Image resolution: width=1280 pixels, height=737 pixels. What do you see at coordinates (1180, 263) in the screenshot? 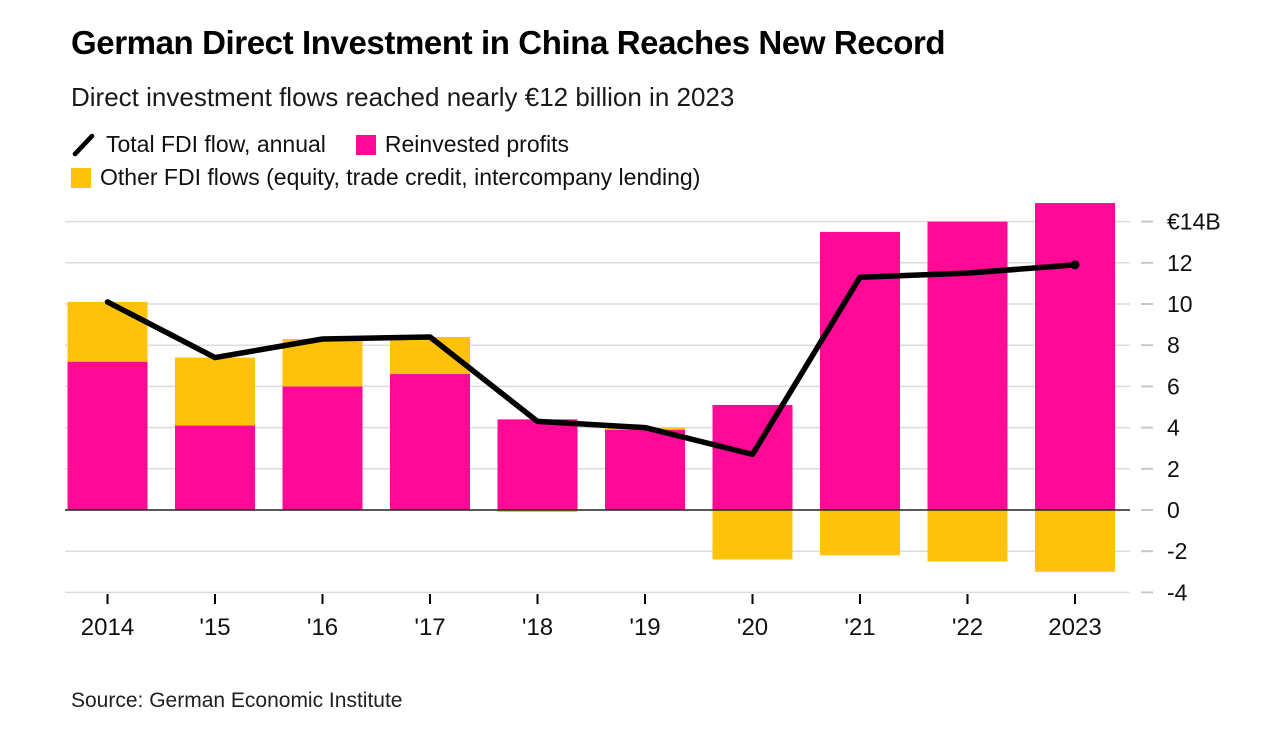
I see `y-tick-label-12: 12` at bounding box center [1180, 263].